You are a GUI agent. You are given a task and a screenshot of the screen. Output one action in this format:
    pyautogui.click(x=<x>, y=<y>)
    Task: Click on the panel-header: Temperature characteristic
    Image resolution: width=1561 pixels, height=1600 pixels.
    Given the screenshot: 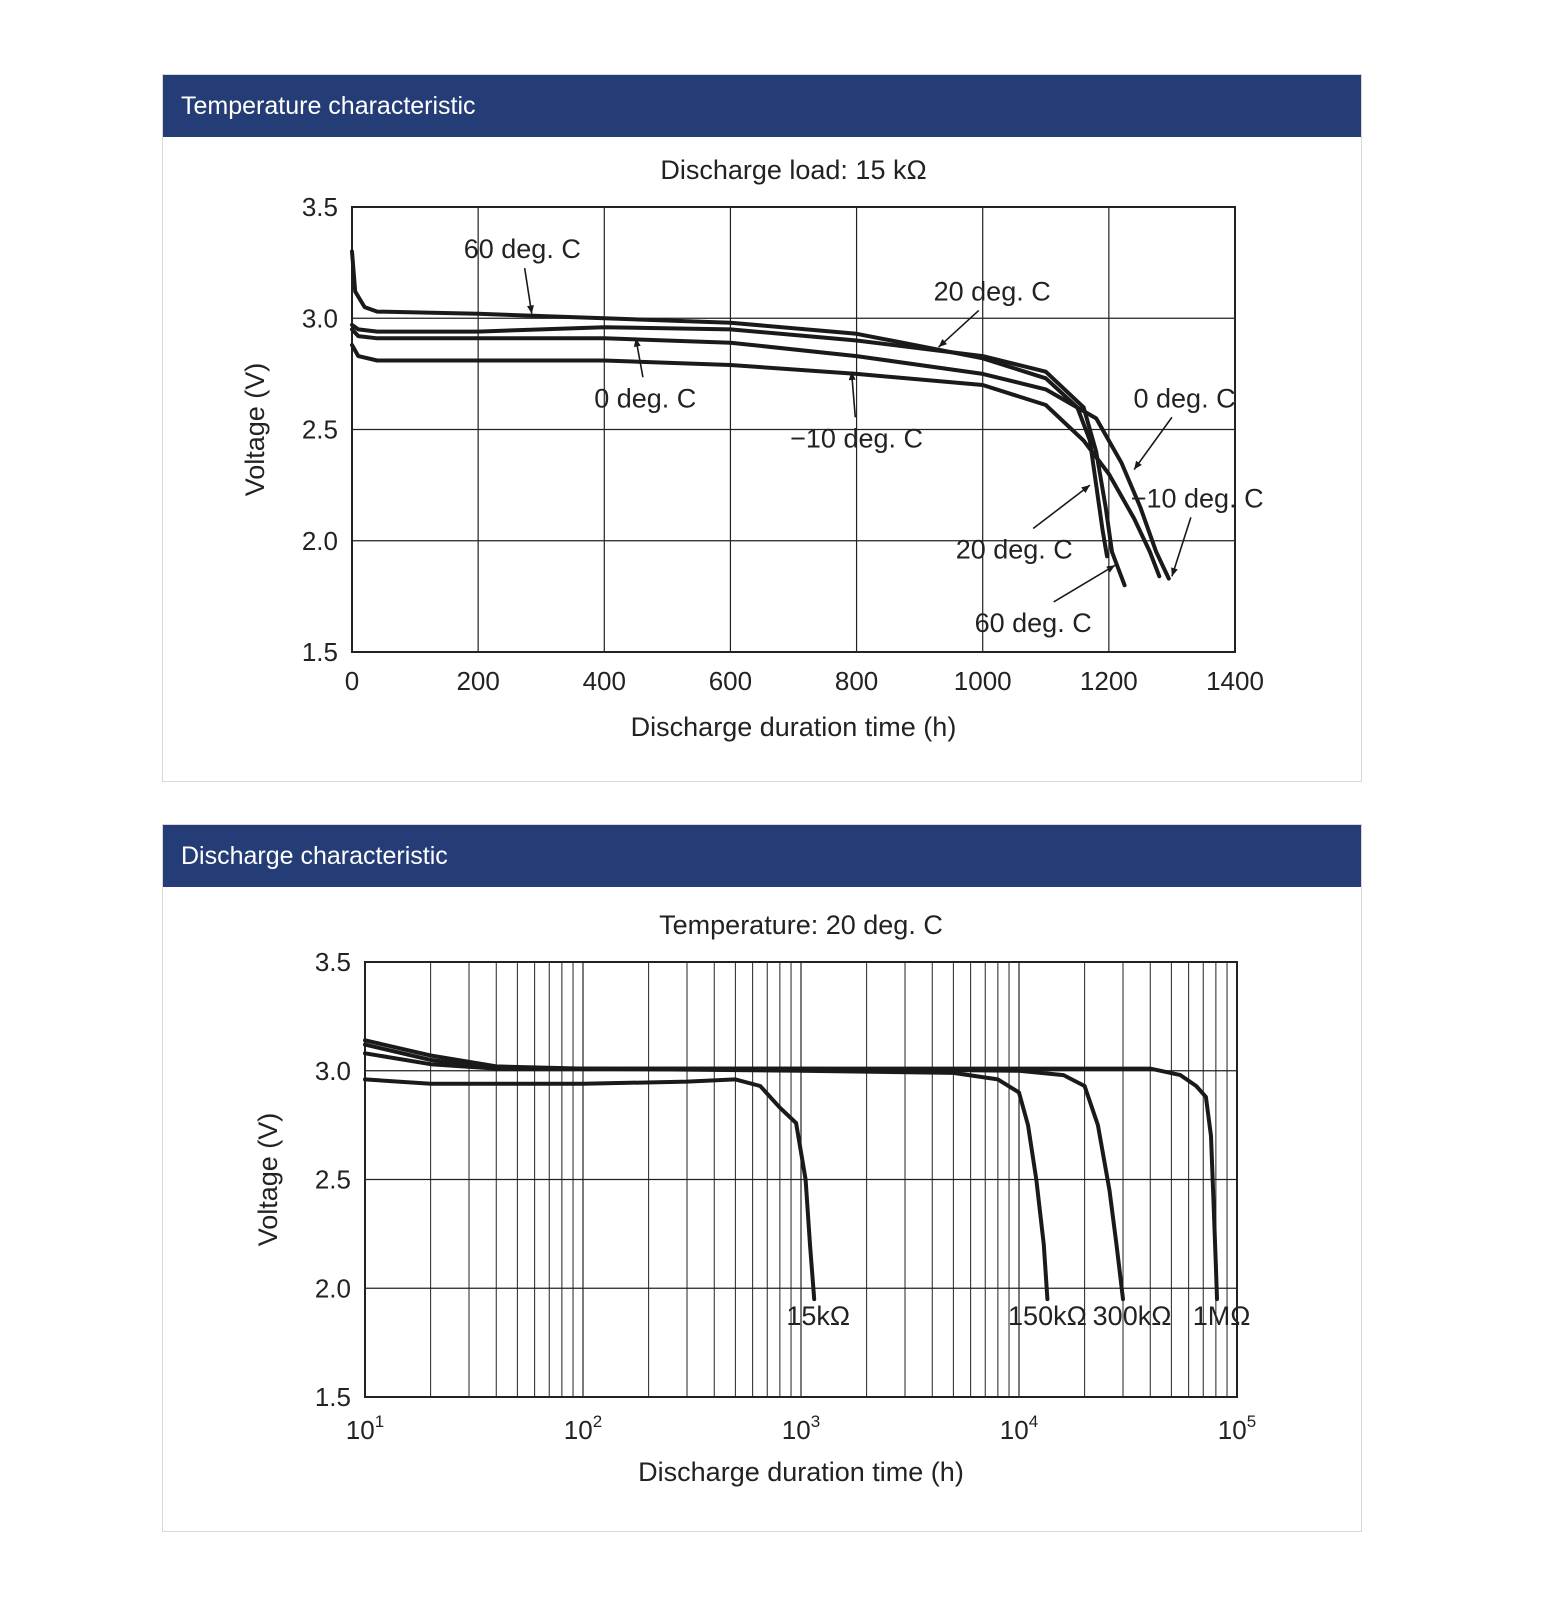 What is the action you would take?
    pyautogui.click(x=762, y=106)
    